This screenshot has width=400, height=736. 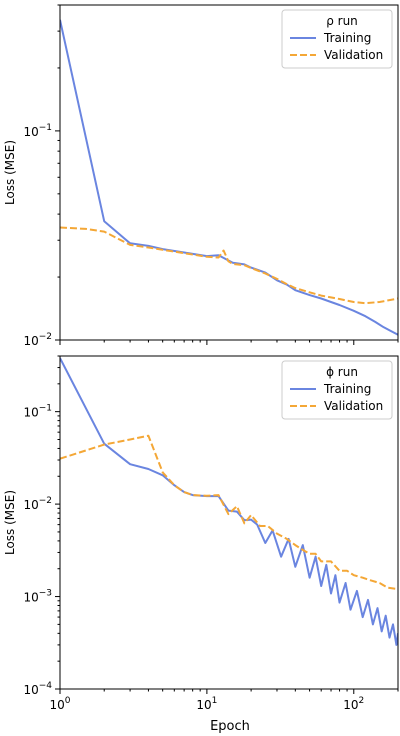 I want to click on legend: ρ run Training Validation, so click(x=337, y=39).